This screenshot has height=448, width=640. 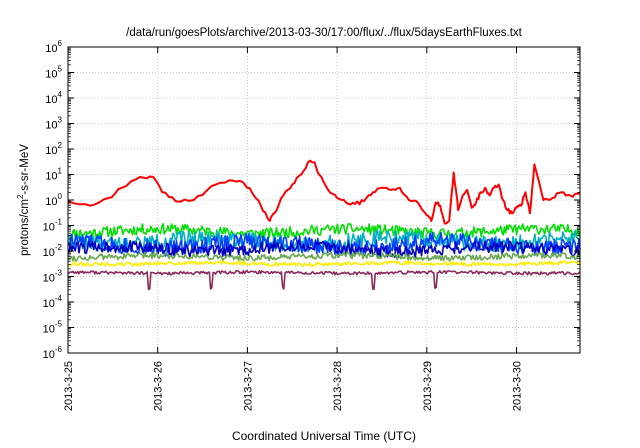 What do you see at coordinates (53, 328) in the screenshot?
I see `y-tick-label: 10⁻⁵` at bounding box center [53, 328].